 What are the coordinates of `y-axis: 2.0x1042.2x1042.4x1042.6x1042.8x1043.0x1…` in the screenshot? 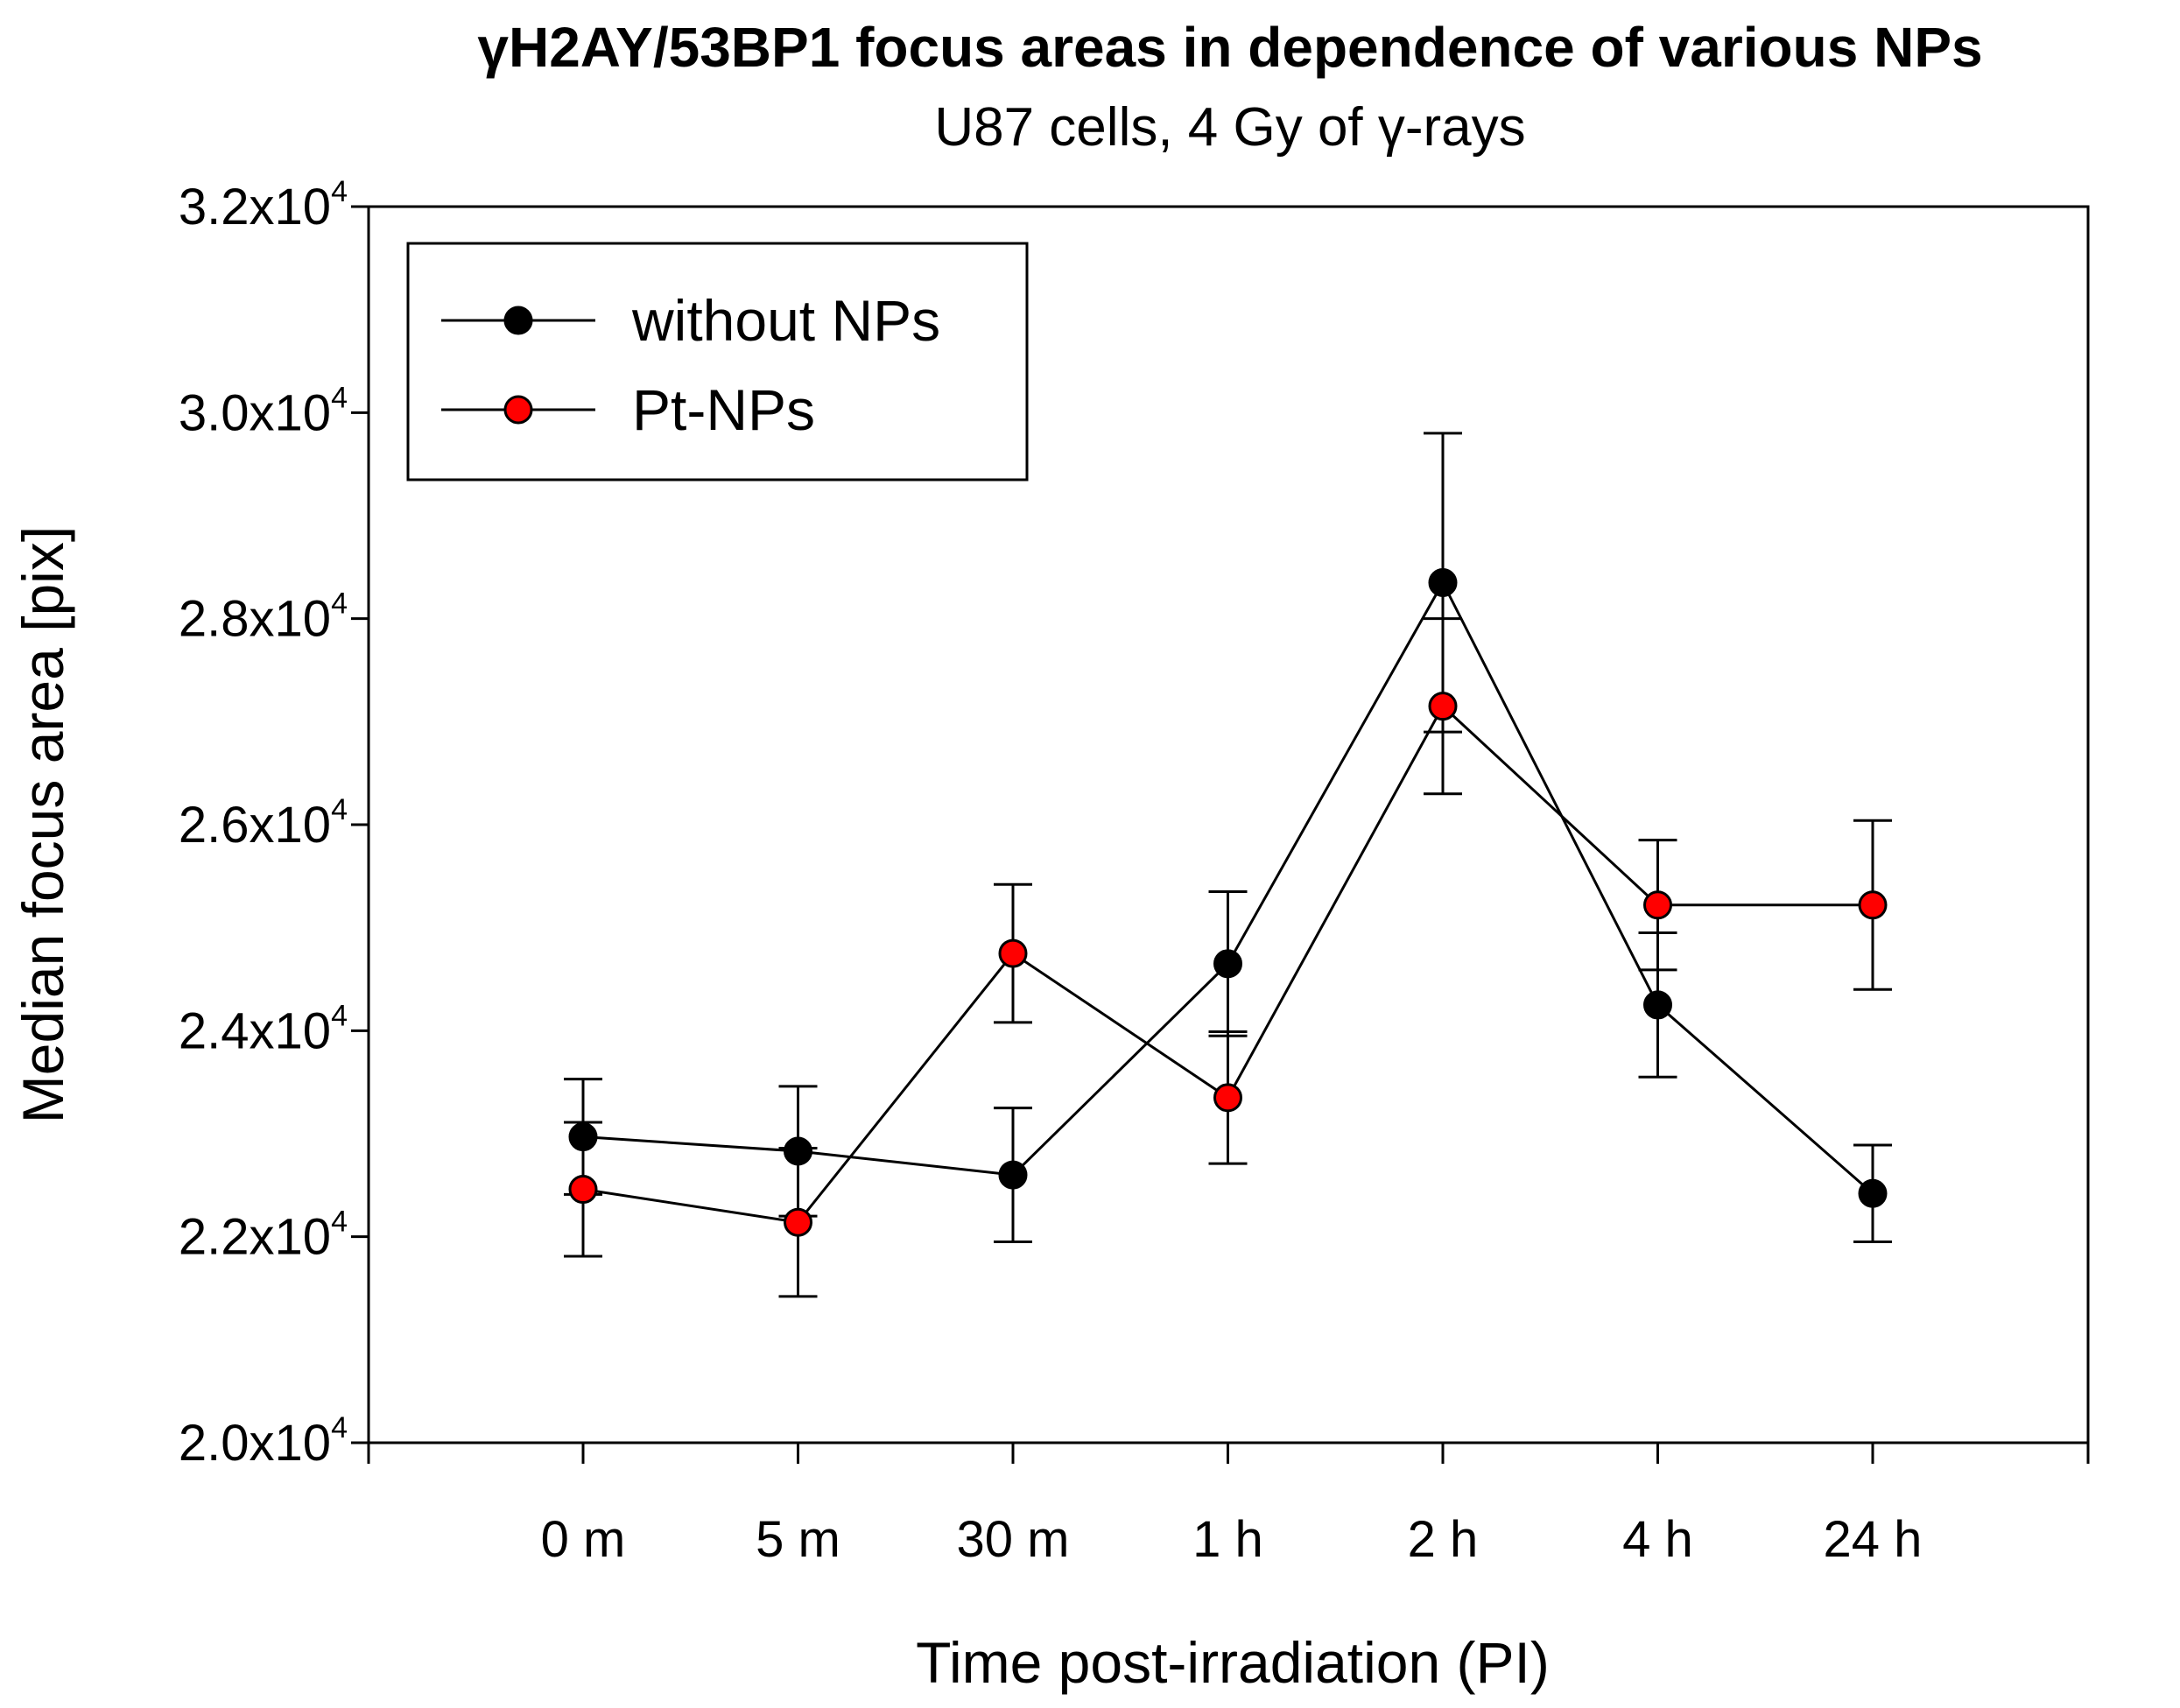 It's located at (274, 823).